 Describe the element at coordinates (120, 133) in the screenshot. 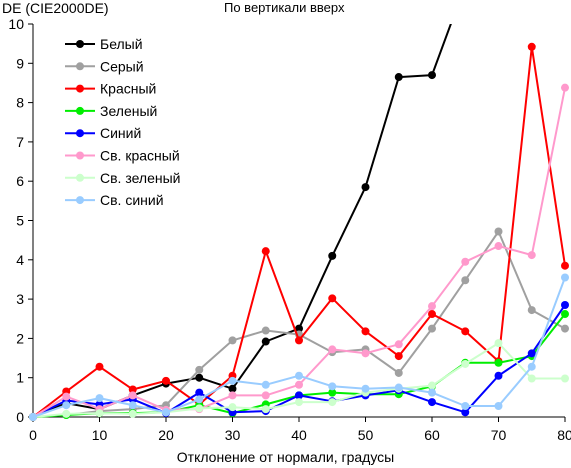

I see `legend-label: Синий` at that location.